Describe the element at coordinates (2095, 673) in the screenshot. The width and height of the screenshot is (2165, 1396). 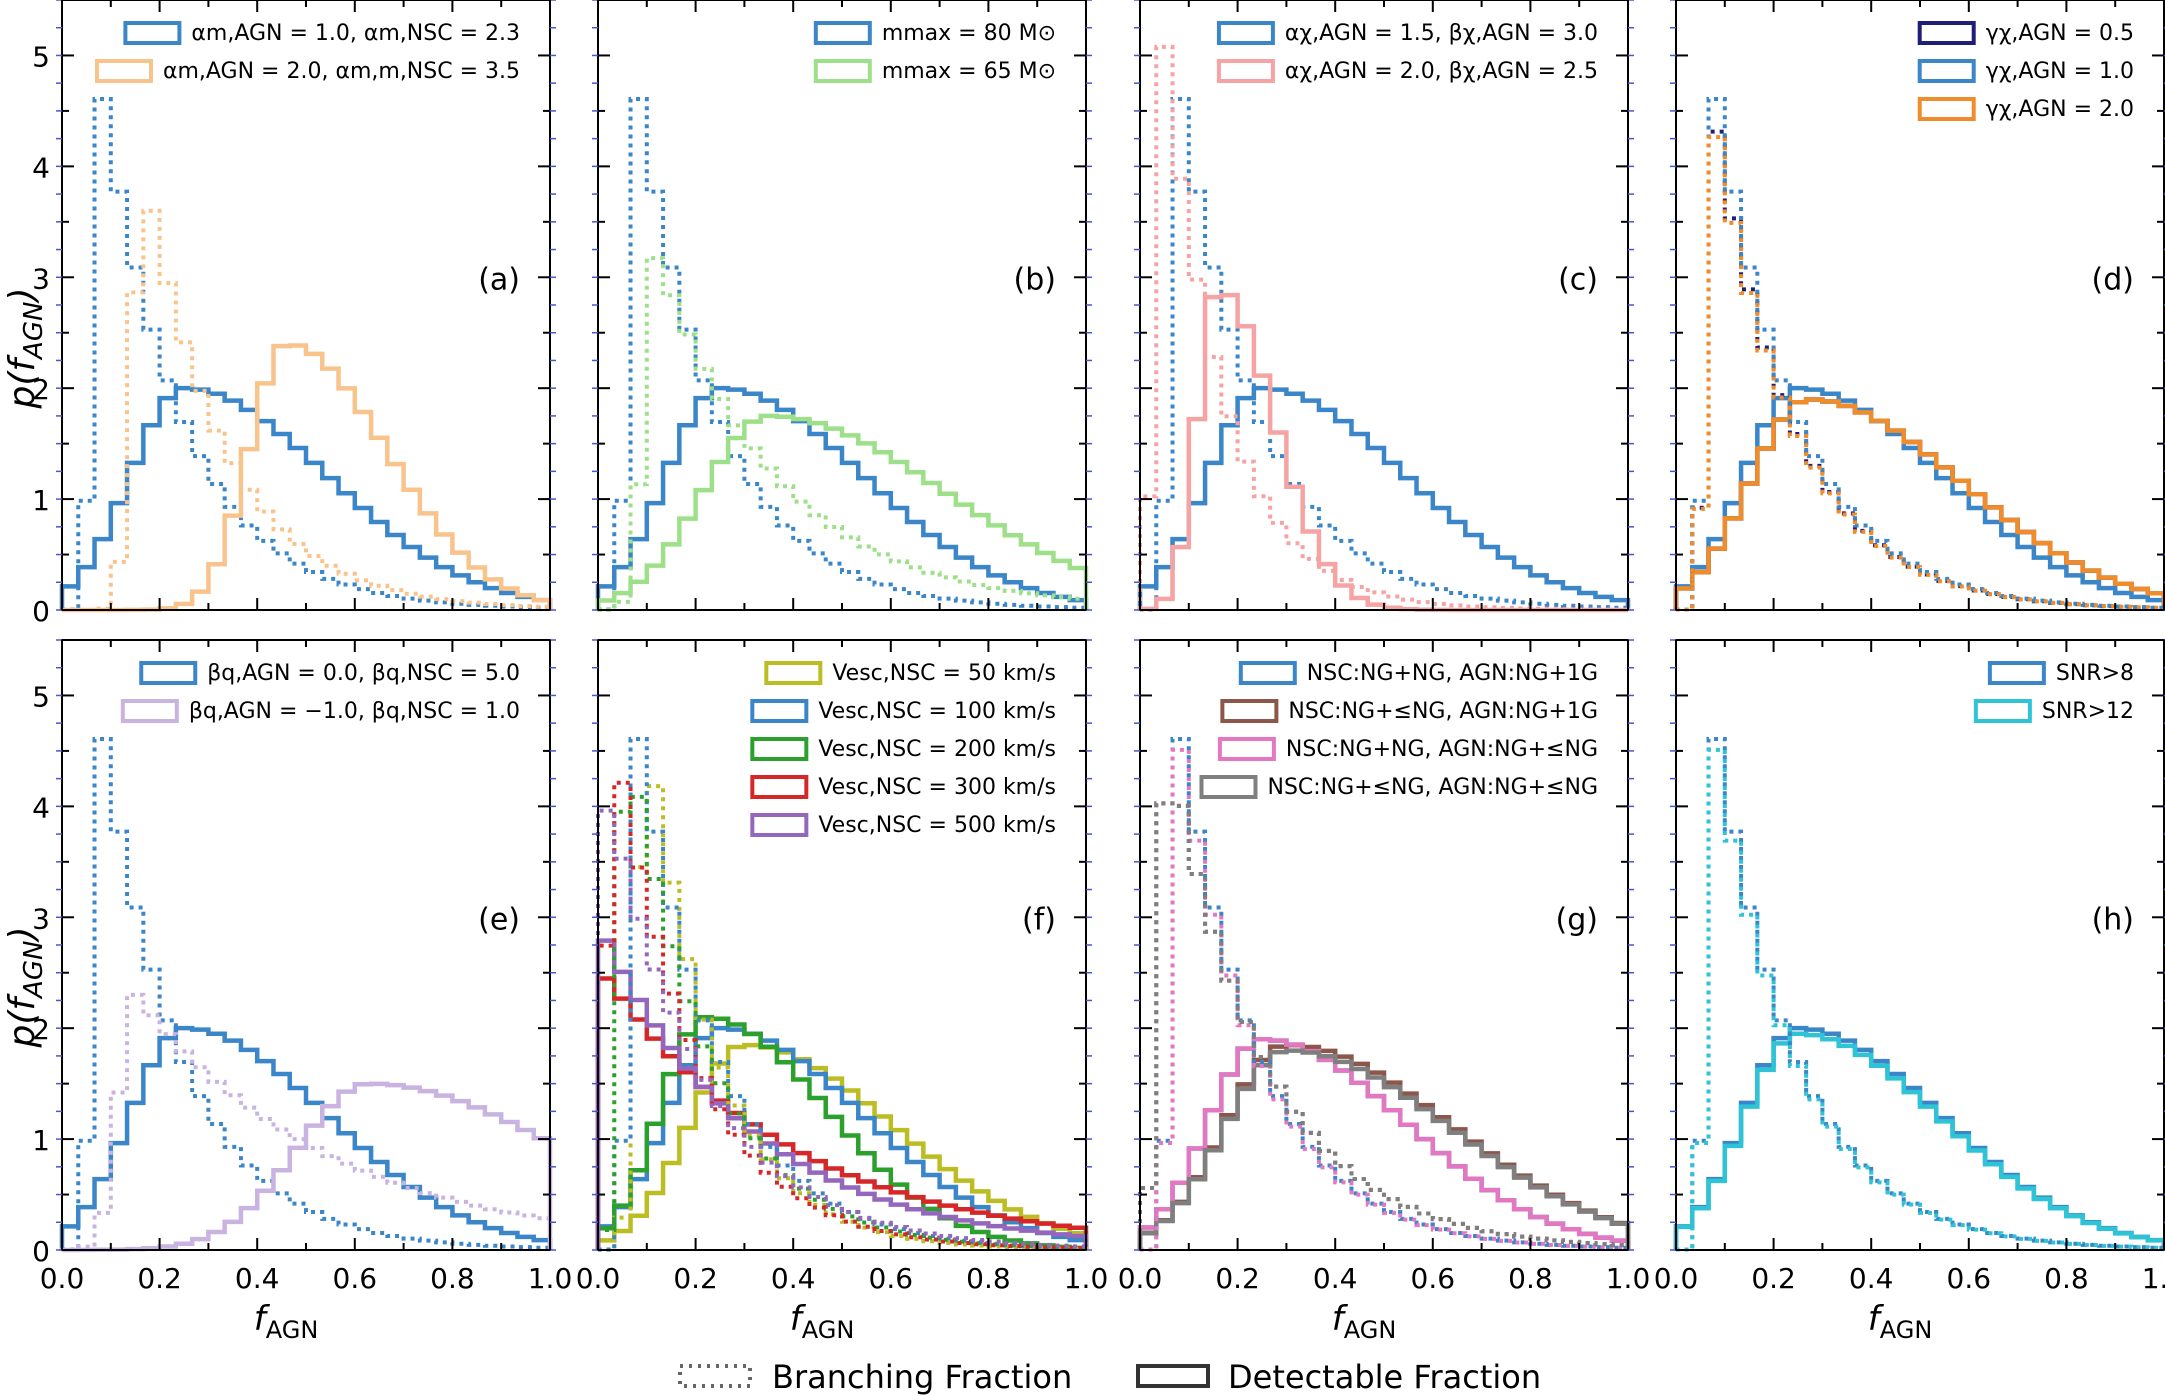
I see `legend-label: SNR>8` at that location.